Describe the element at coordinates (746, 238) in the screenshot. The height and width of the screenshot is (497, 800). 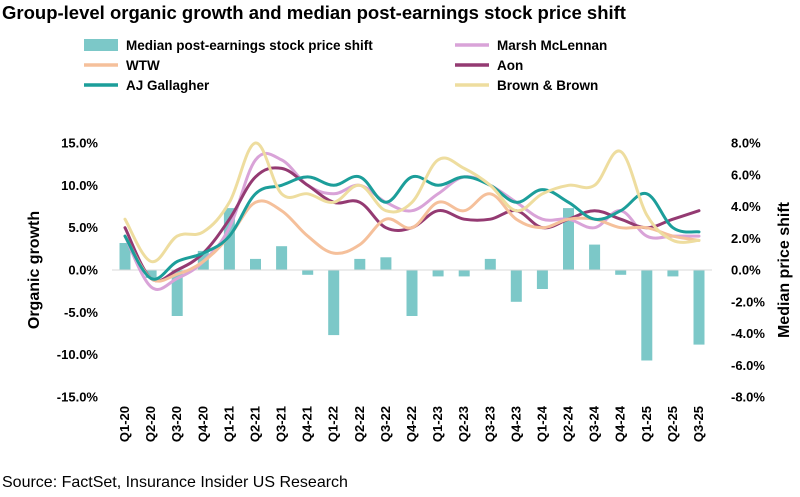
I see `right-tick-label: 2.0%` at that location.